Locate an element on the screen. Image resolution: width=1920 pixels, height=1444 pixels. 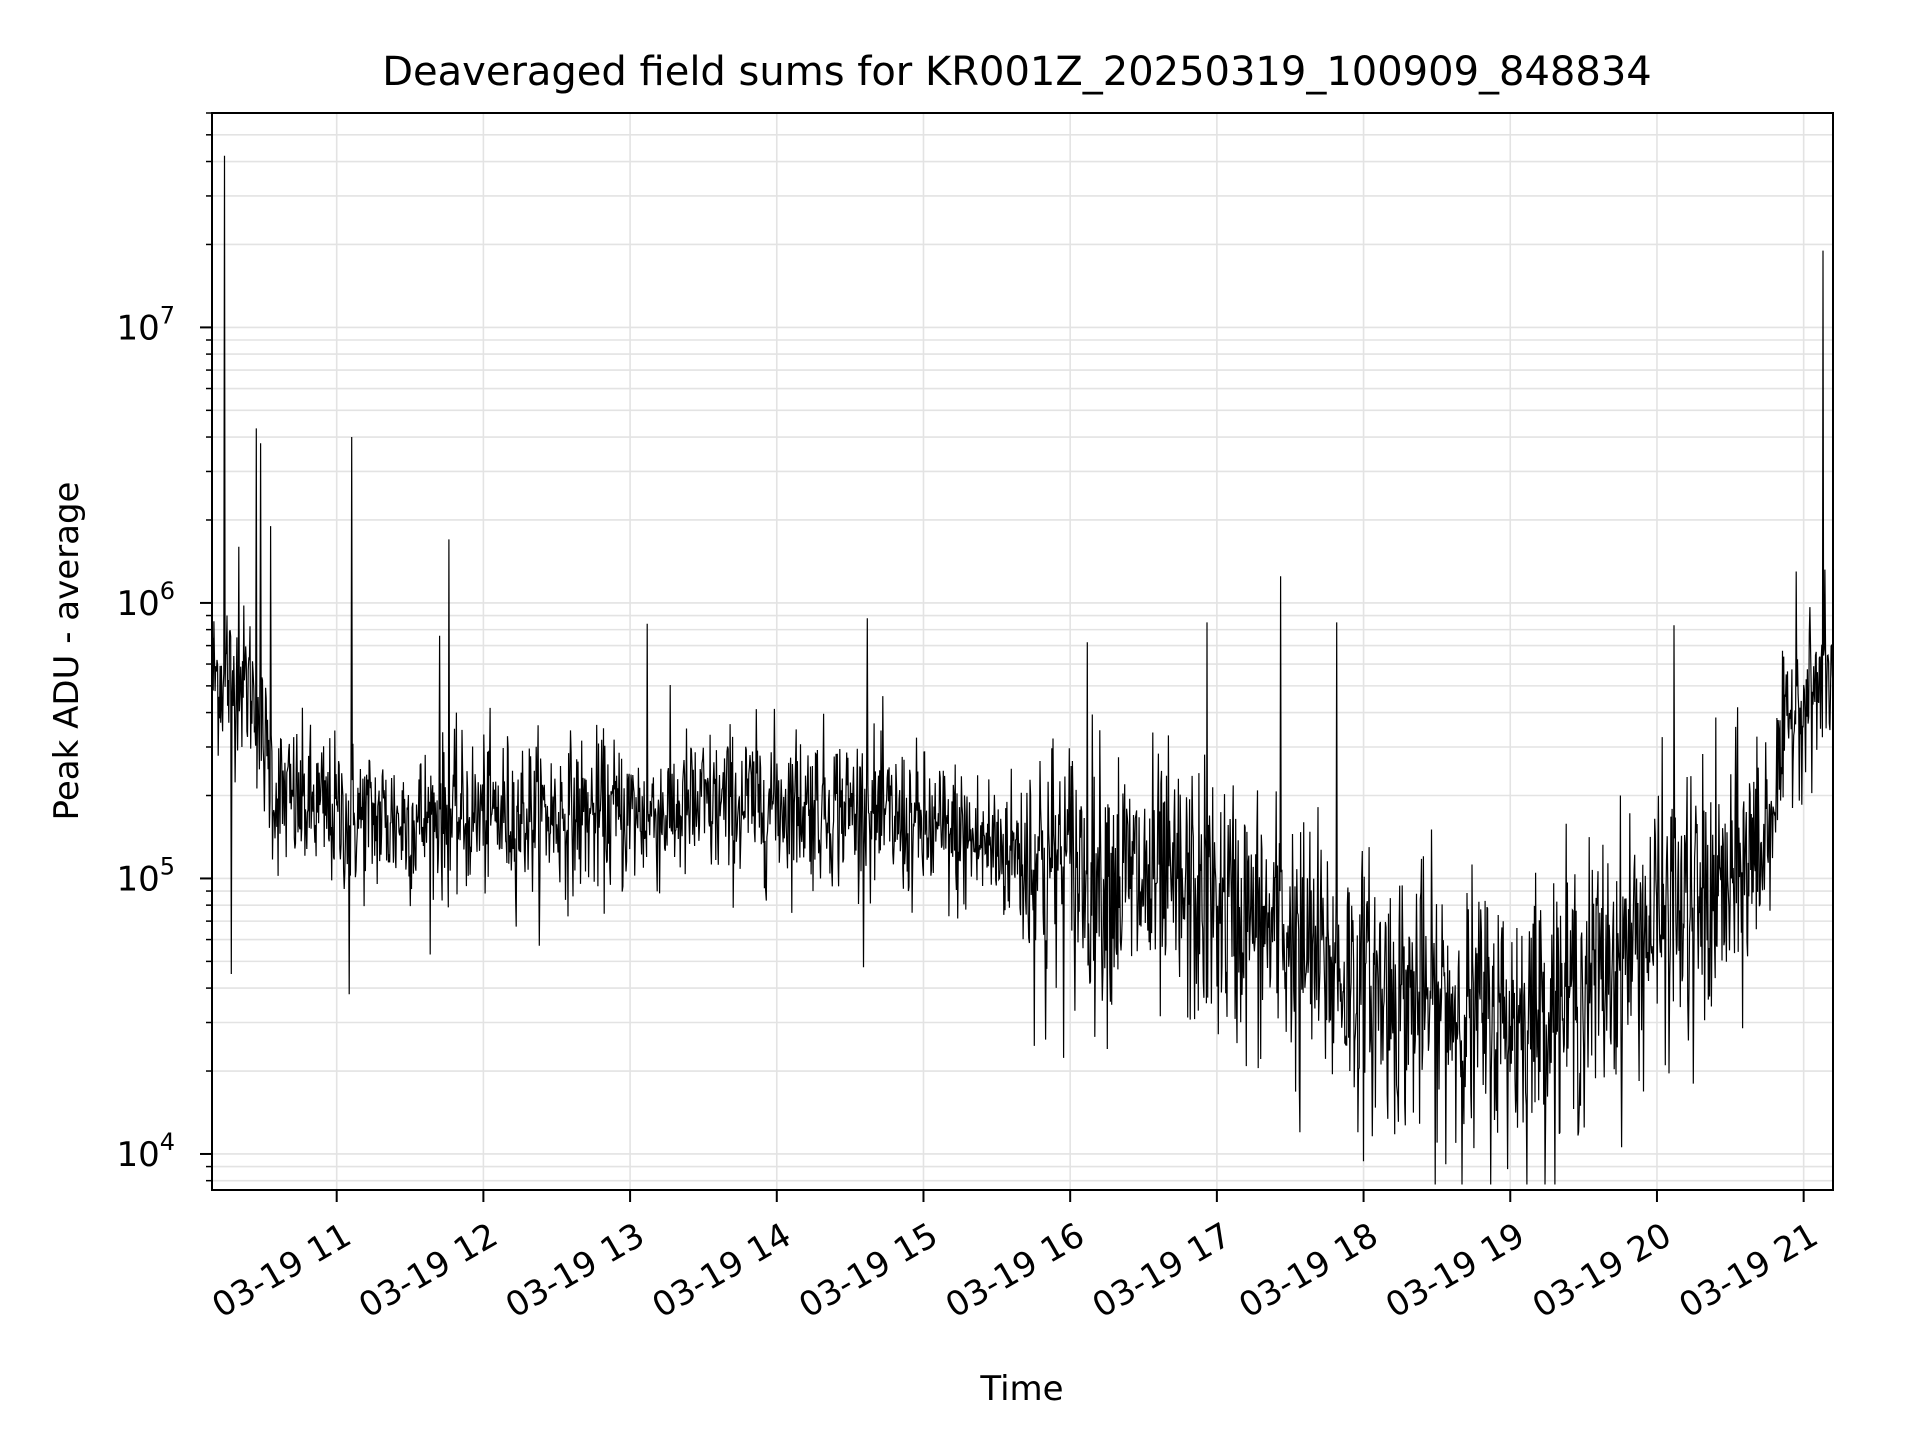
y-tick-label: 10⁵ is located at coordinates (145, 875).